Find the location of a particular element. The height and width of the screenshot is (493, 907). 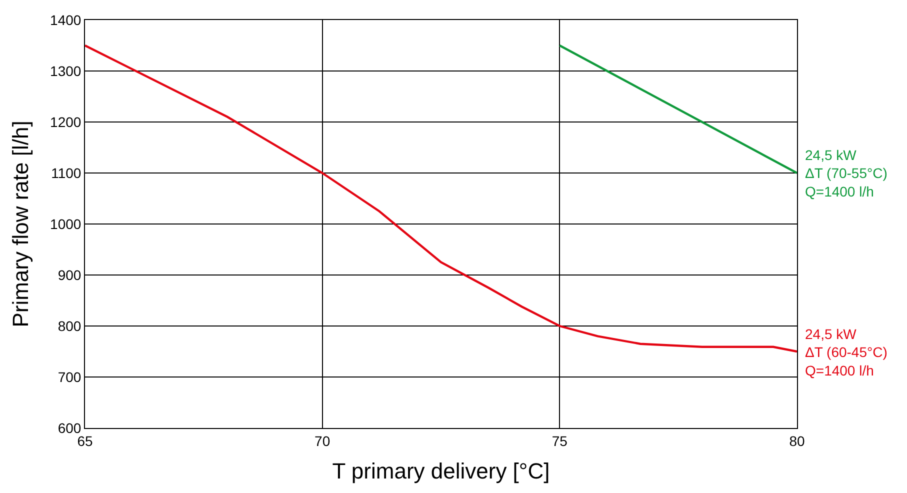

x-tick-label: 80 is located at coordinates (797, 440).